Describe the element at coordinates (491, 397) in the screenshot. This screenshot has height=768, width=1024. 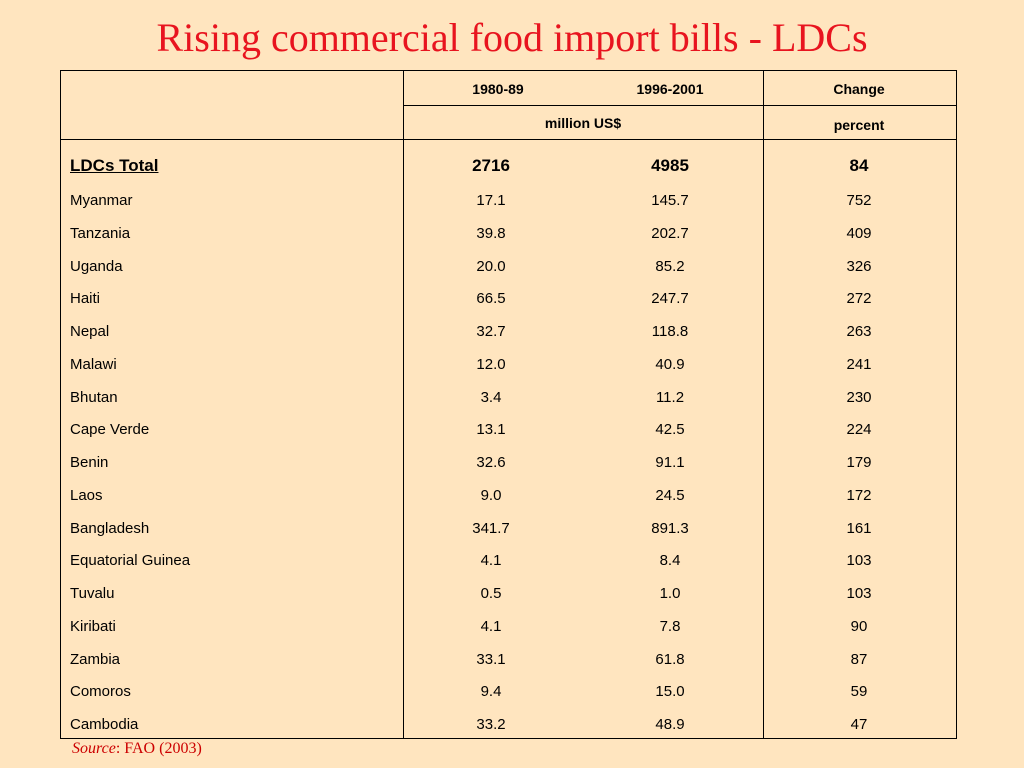
I see `value-1980-89: 3.4` at that location.